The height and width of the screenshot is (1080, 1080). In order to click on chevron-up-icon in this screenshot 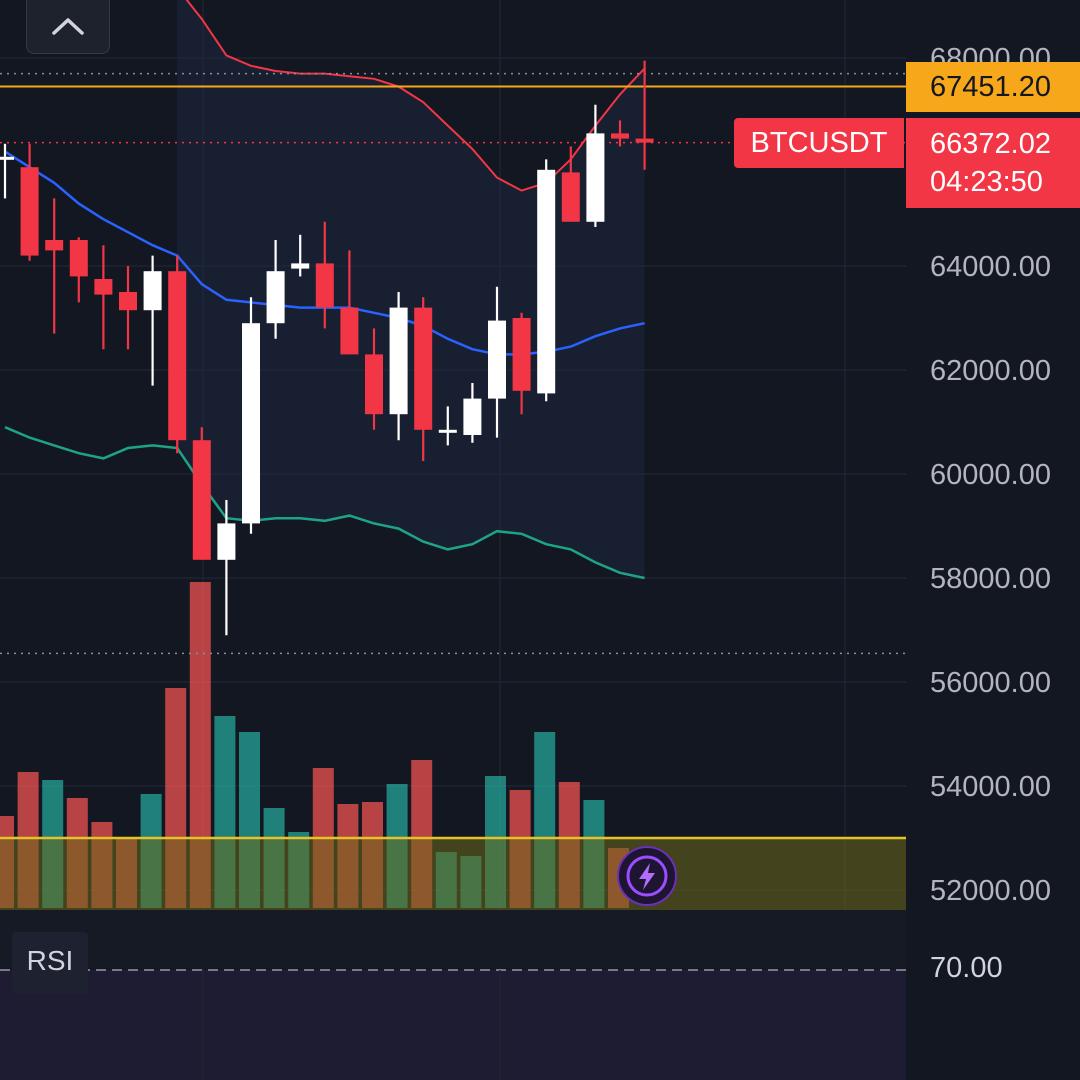, I will do `click(68, 26)`.